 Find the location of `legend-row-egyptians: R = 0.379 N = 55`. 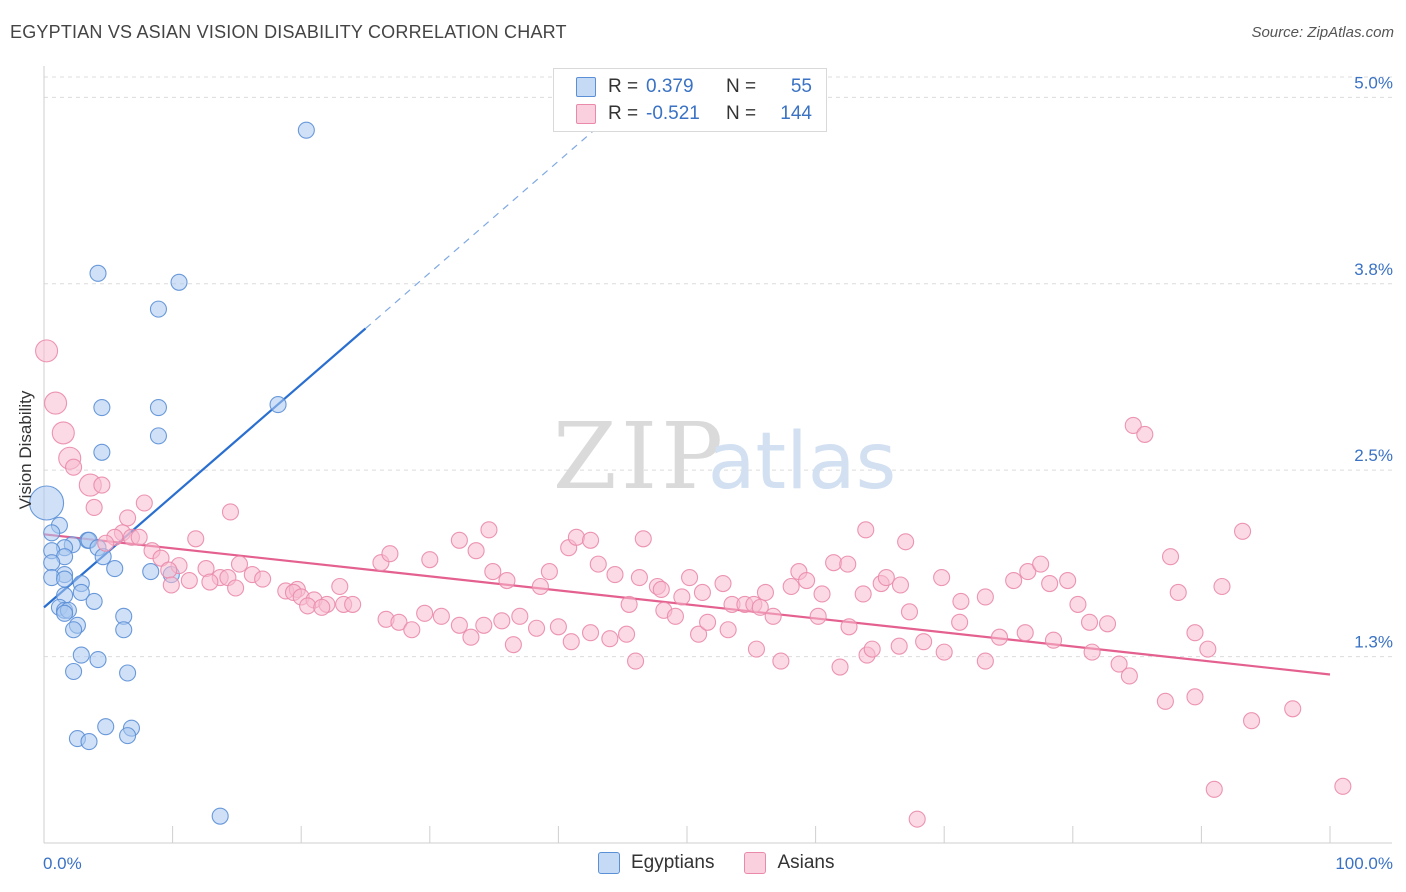

legend-row-egyptians: R = 0.379 N = 55 is located at coordinates (690, 87).